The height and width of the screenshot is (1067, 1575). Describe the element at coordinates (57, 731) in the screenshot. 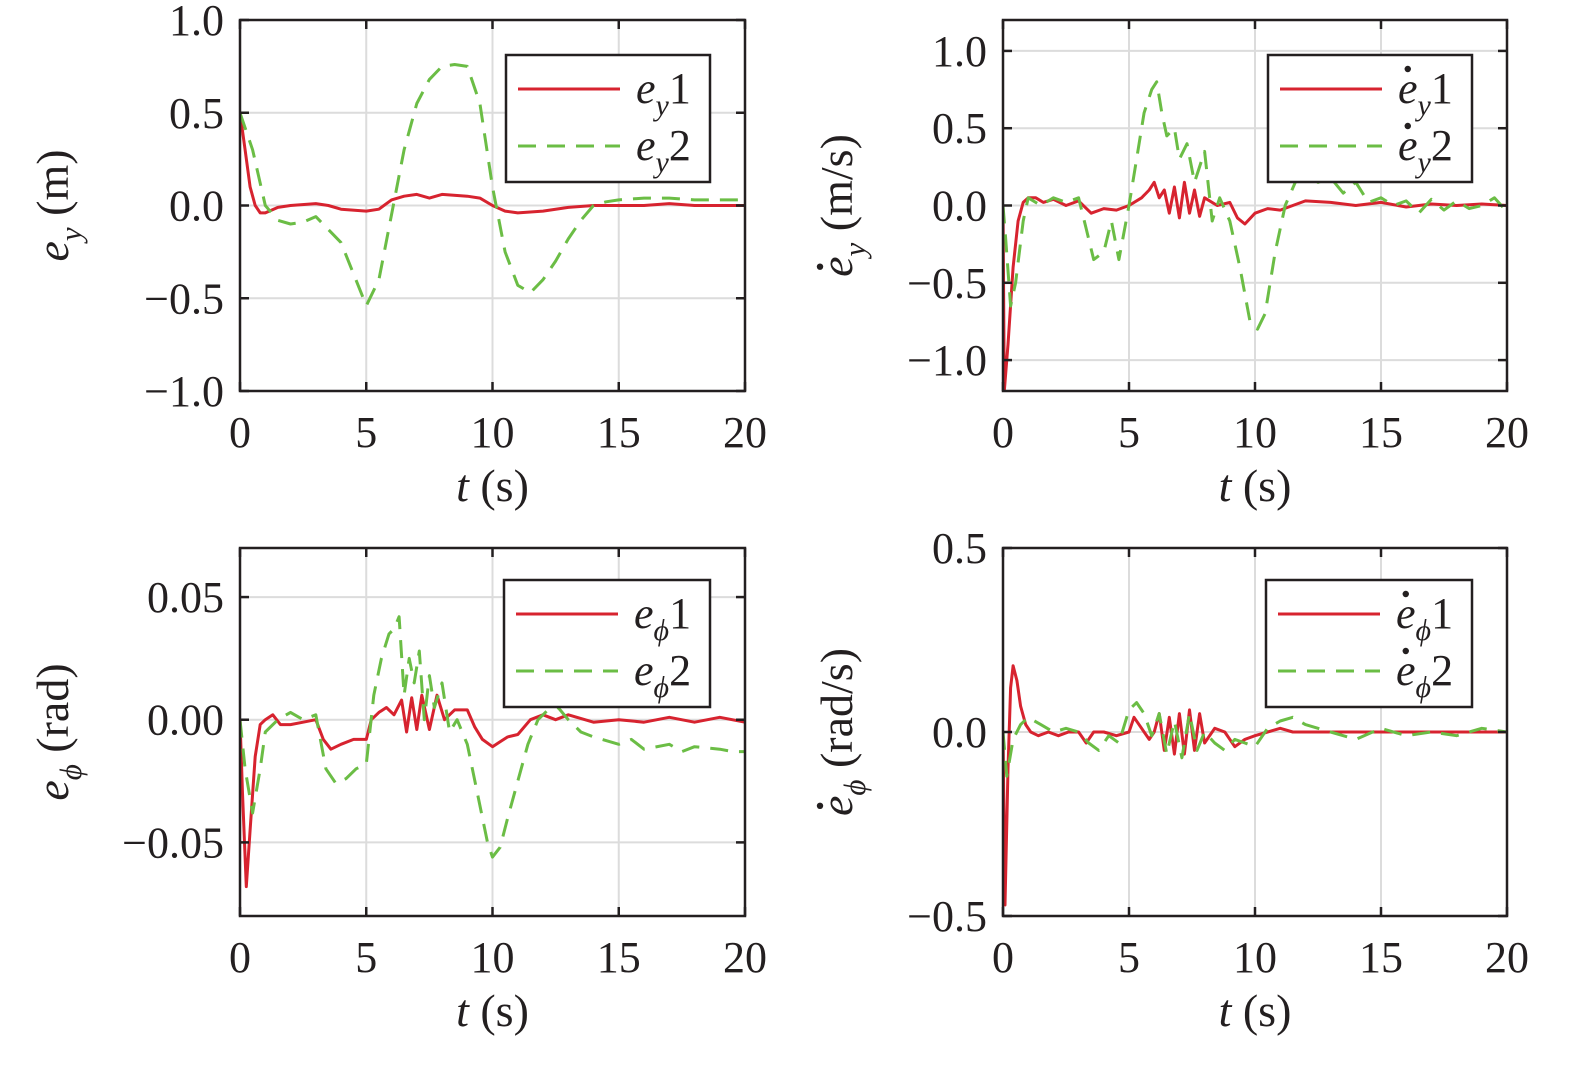

I see `y-axis-label: eϕ (rad)` at that location.